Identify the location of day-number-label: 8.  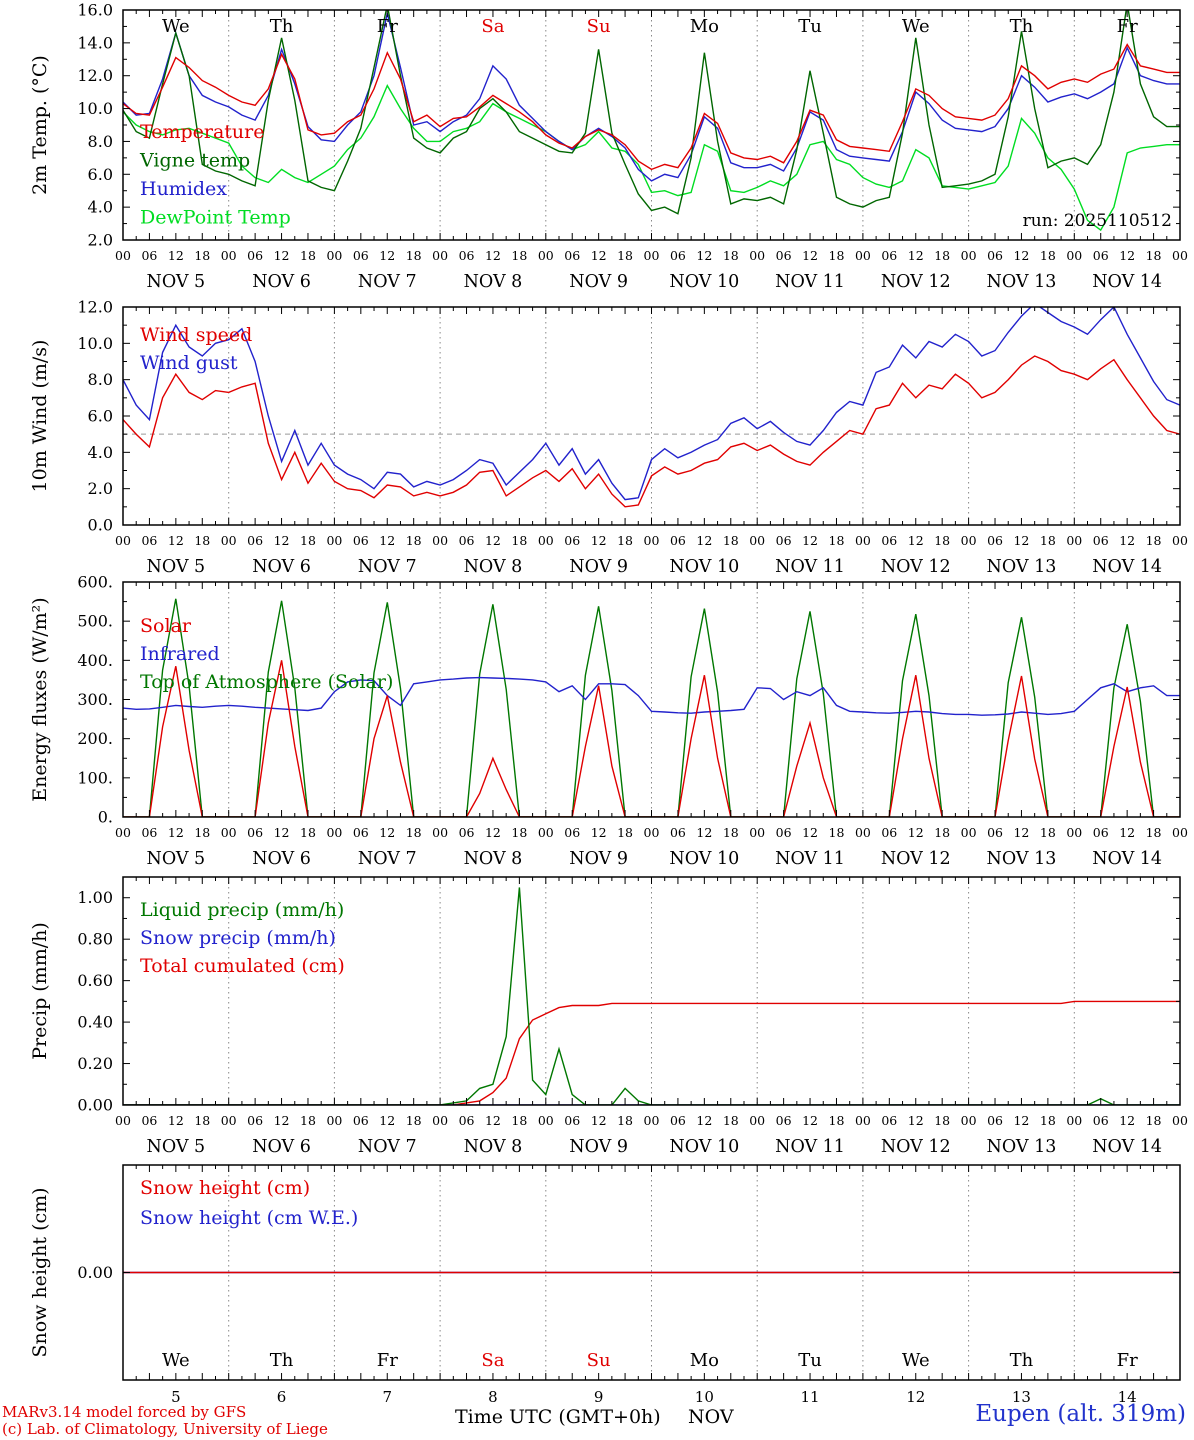
(493, 1397).